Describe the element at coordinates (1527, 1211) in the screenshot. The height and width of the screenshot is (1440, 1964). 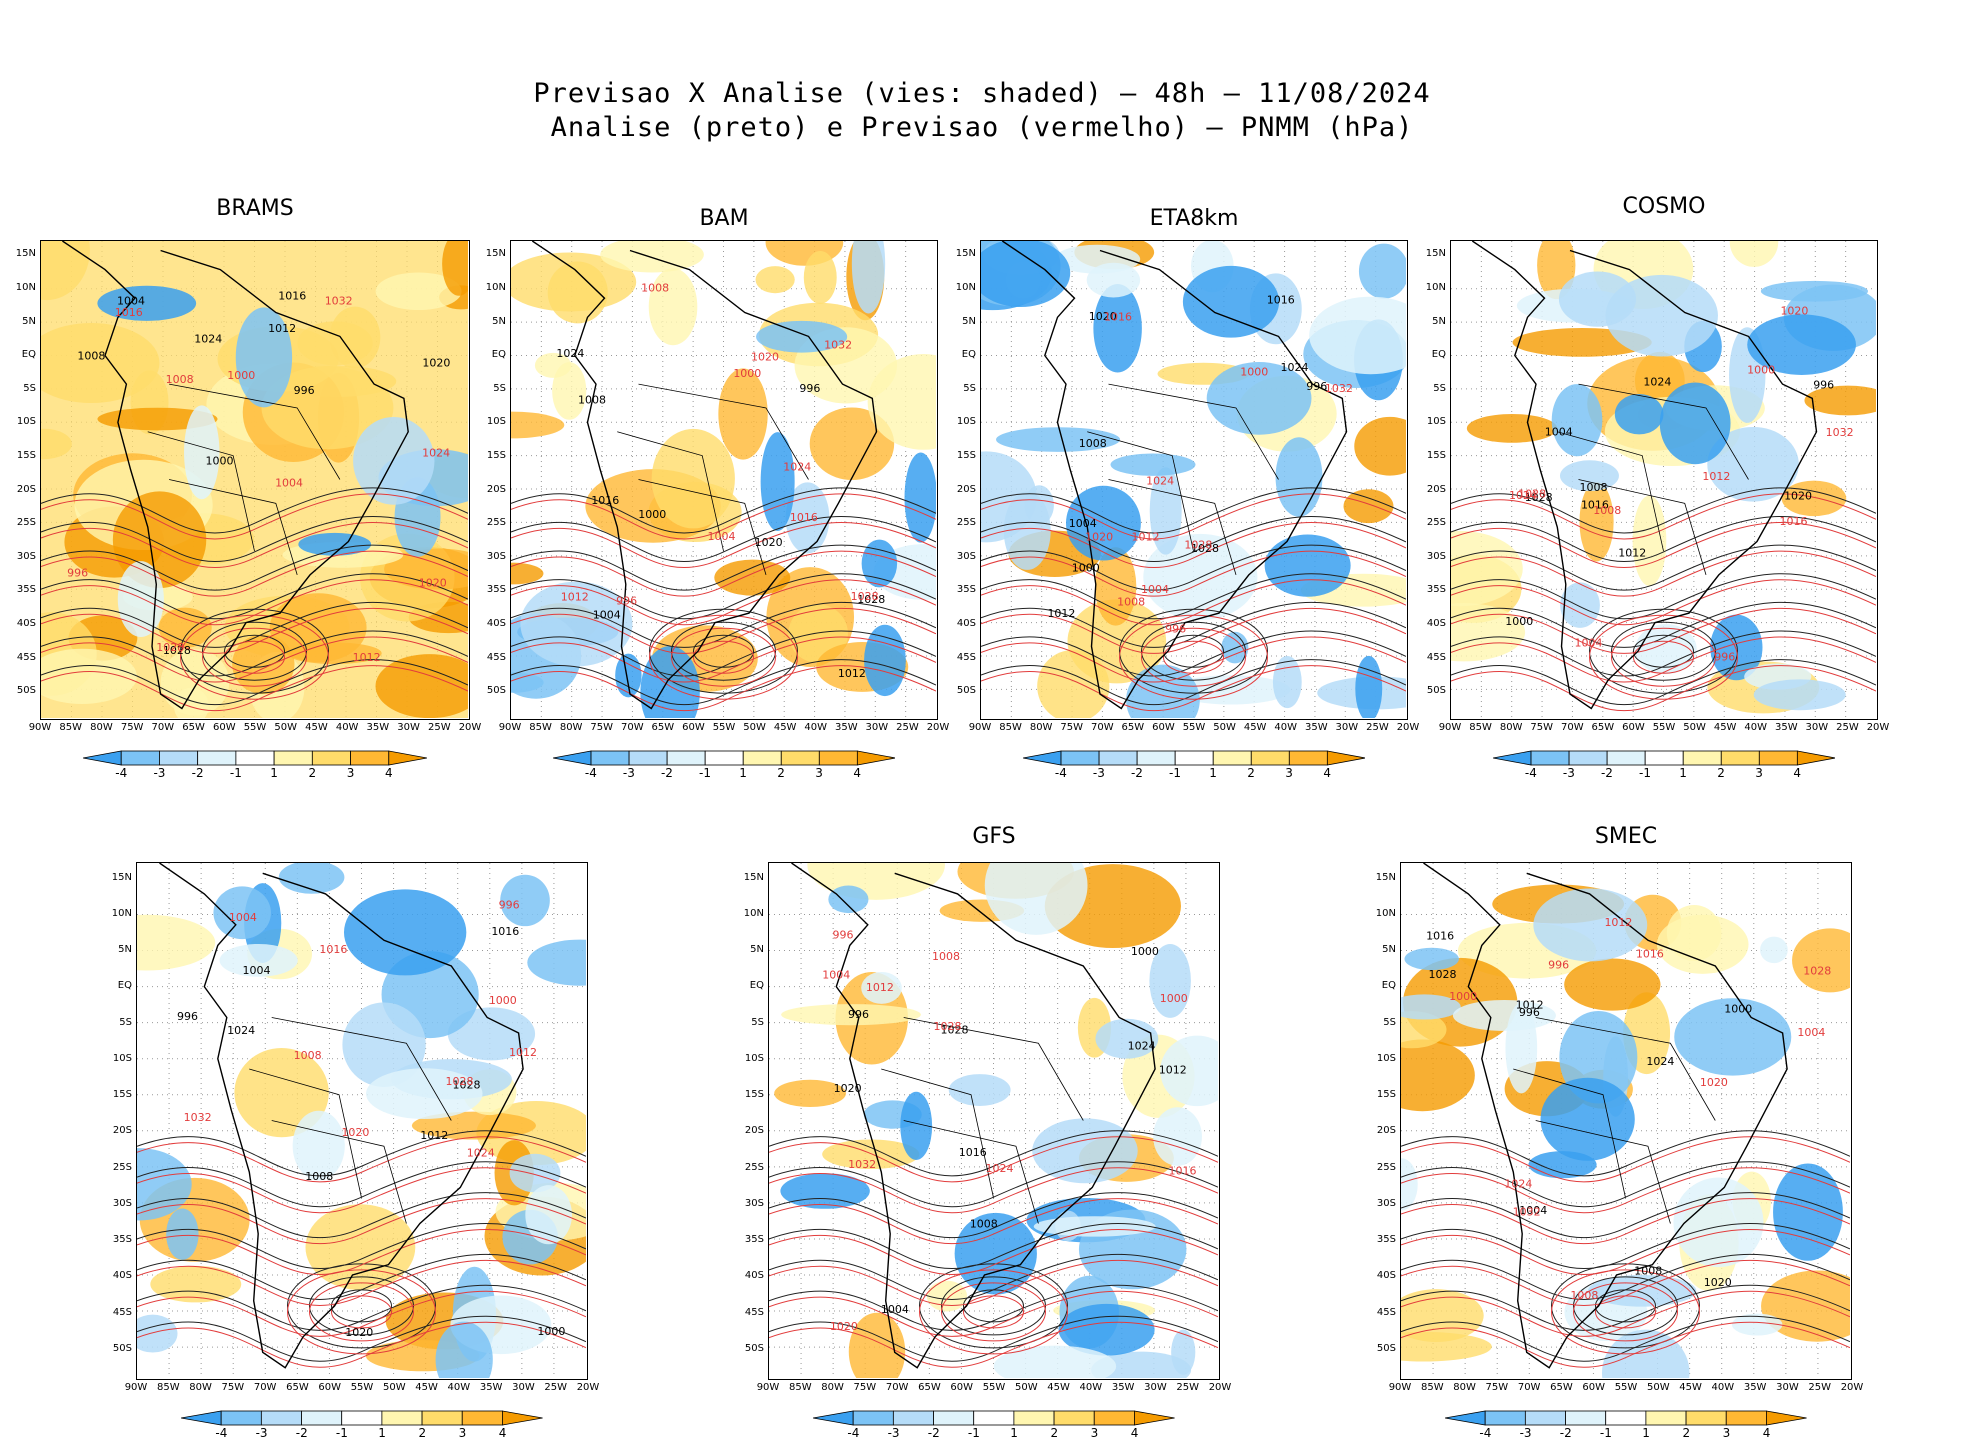
I see `isobar-label: 1032` at that location.